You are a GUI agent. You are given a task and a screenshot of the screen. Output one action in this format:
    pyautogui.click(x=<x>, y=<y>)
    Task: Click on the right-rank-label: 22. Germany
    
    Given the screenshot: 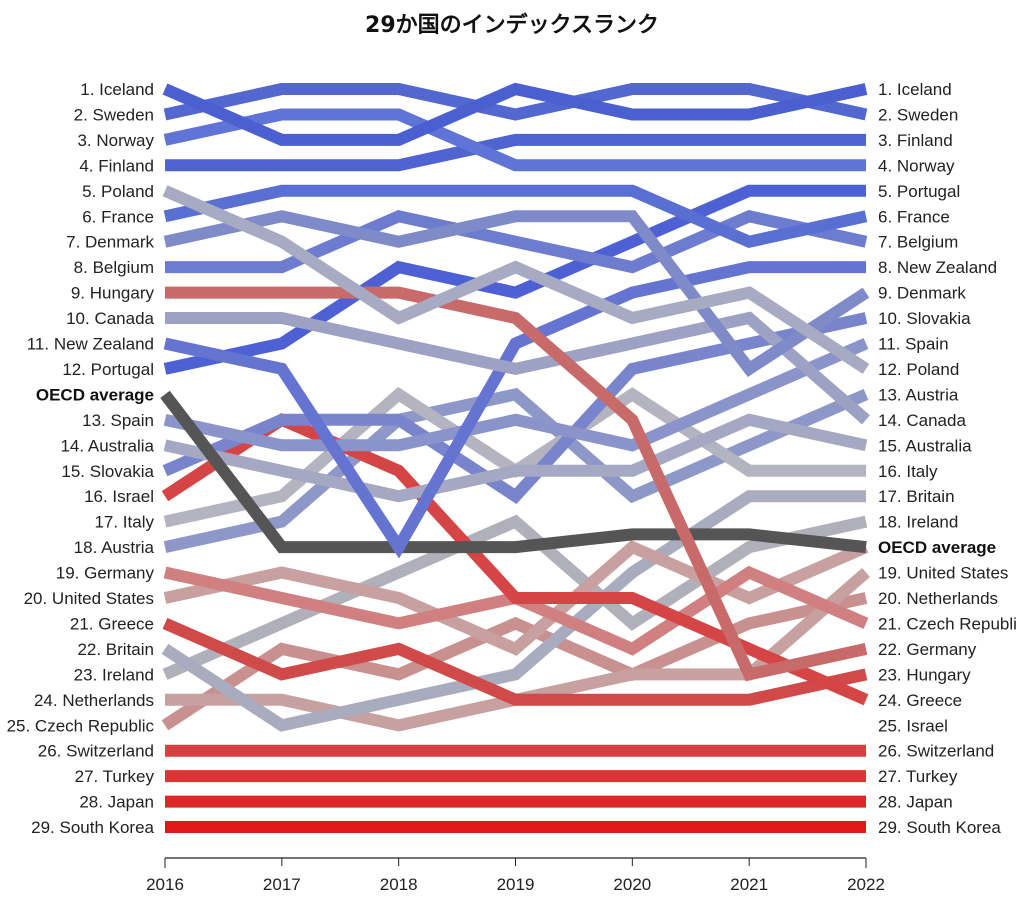 What is the action you would take?
    pyautogui.click(x=927, y=649)
    